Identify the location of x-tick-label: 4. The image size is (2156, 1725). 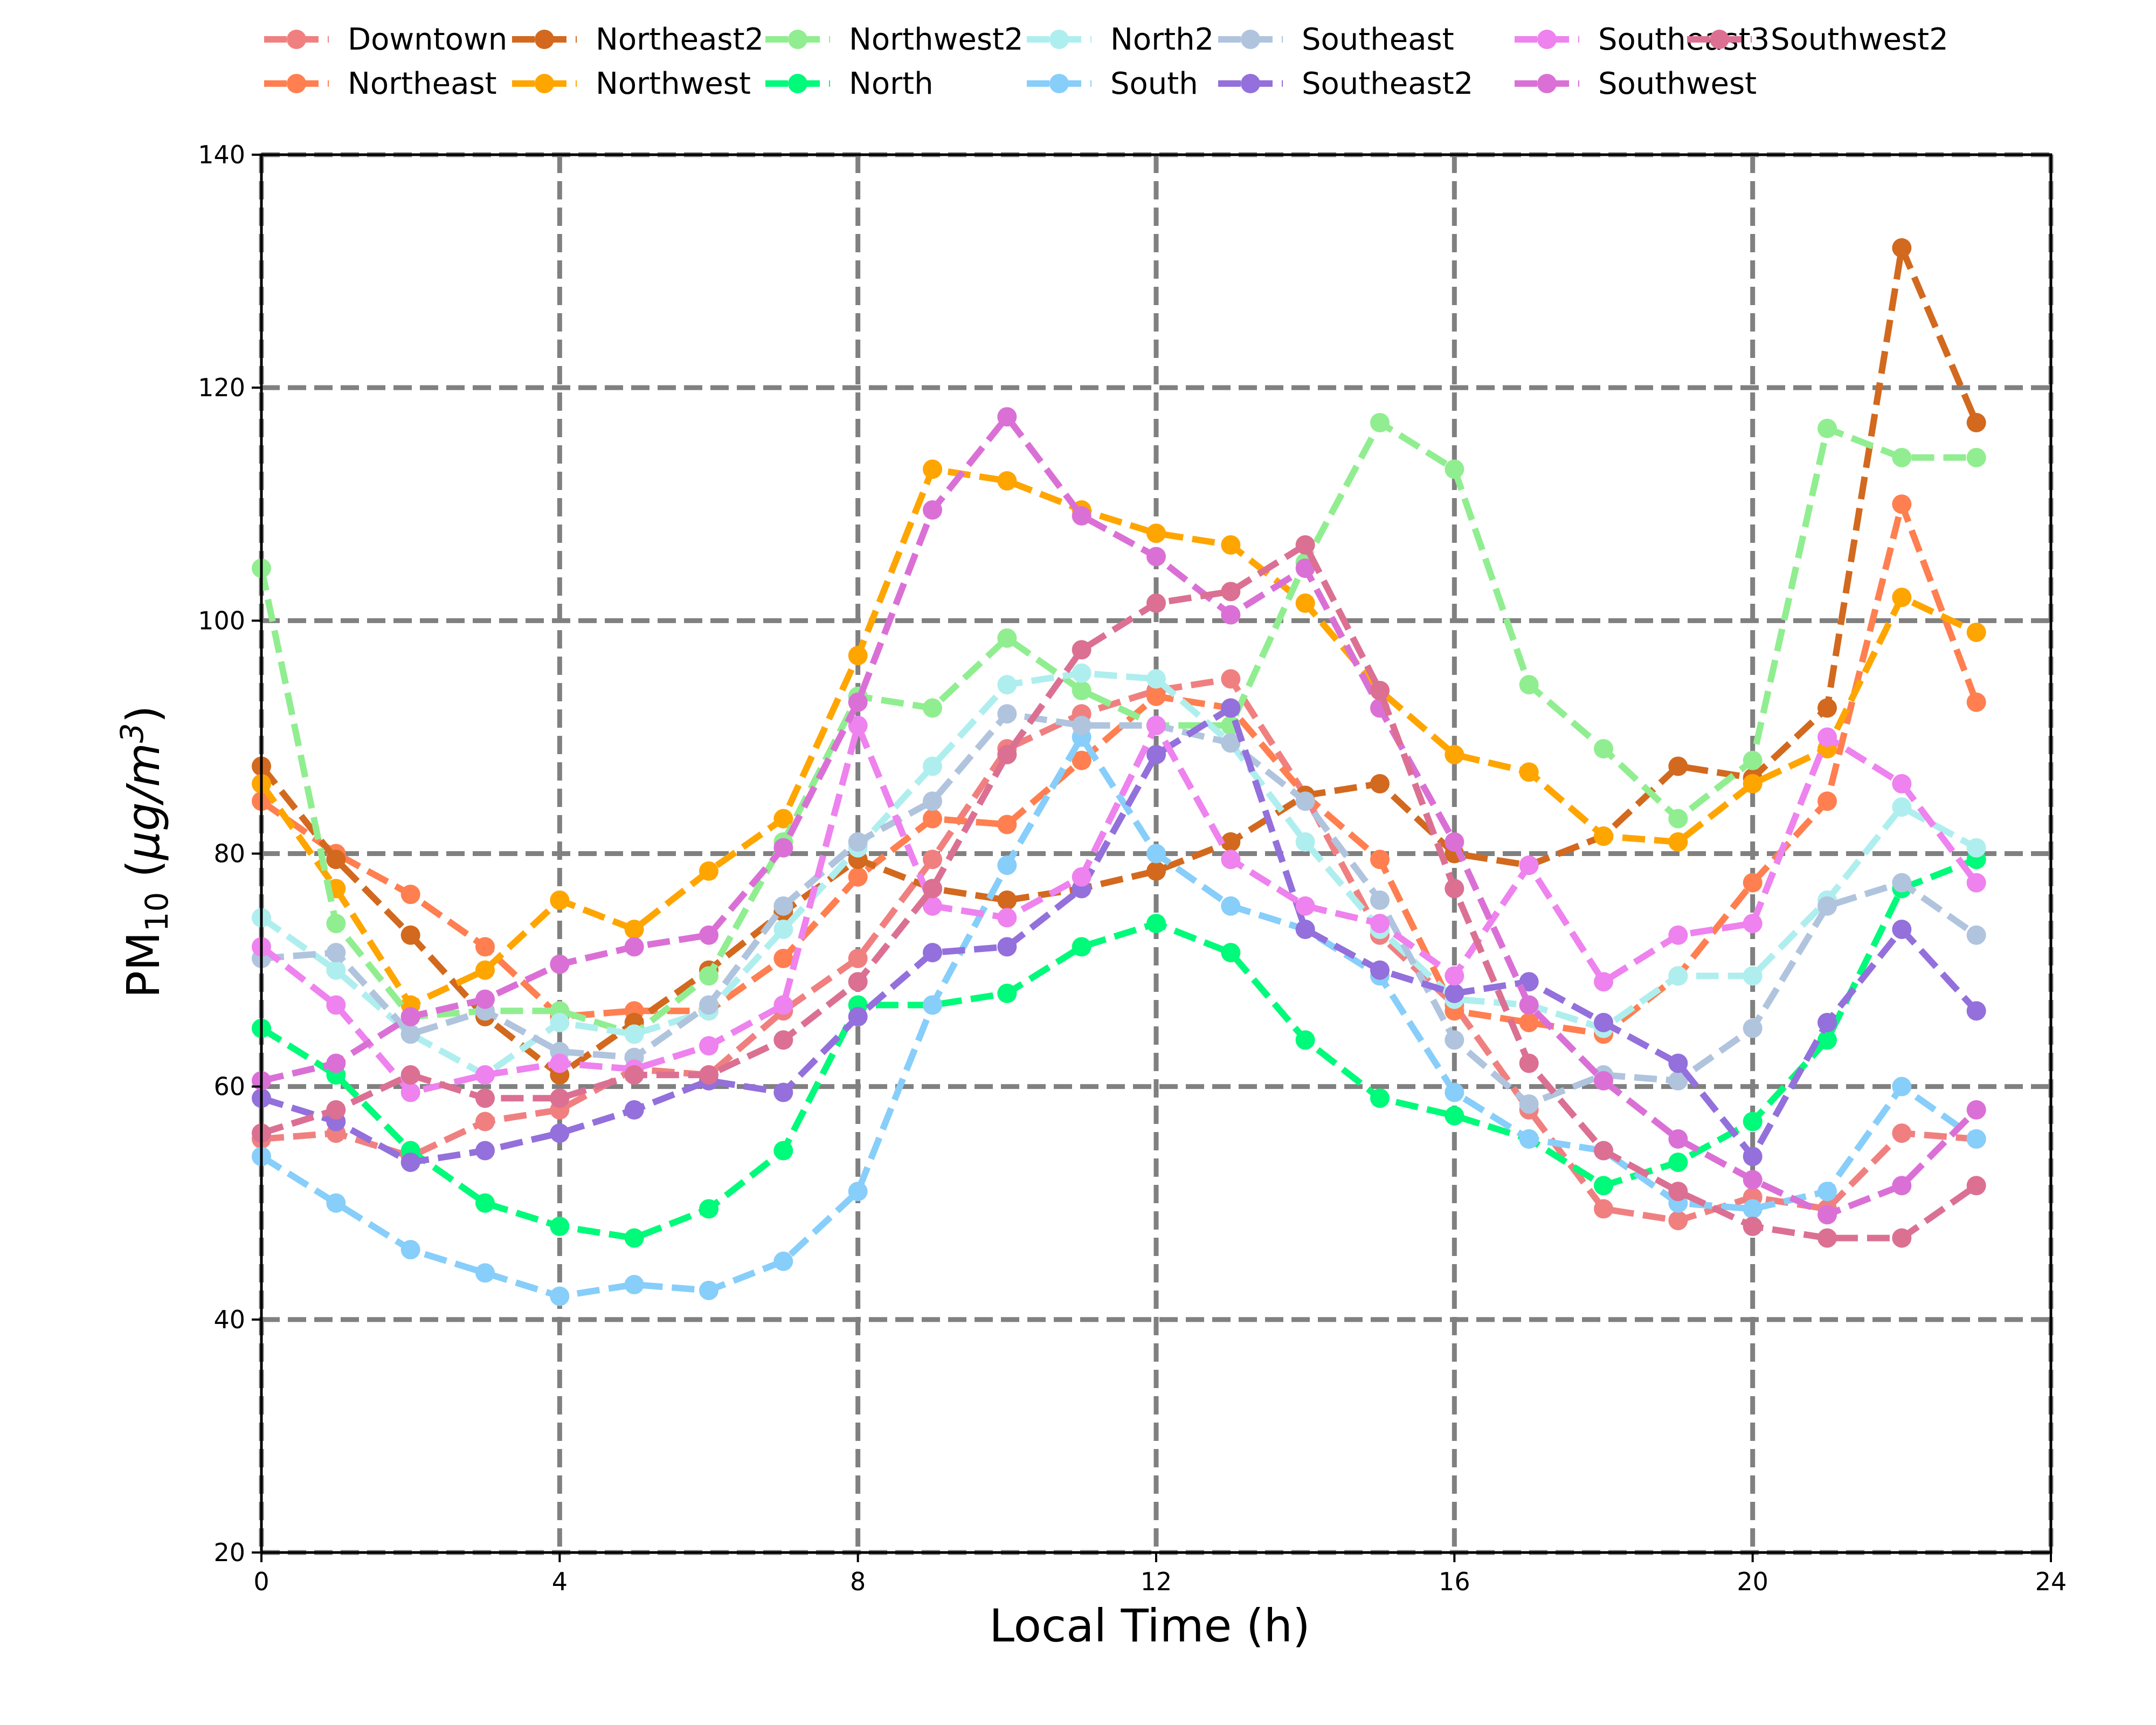
(560, 1581).